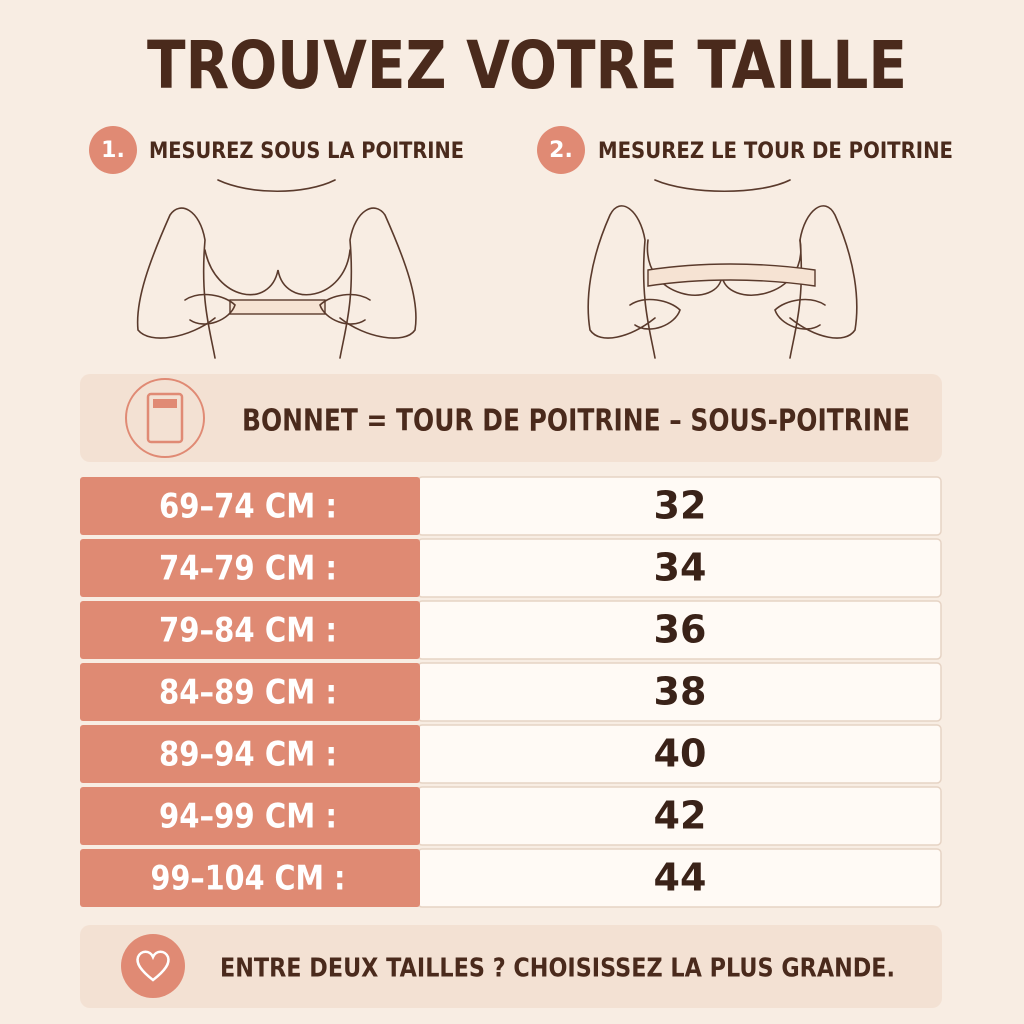 The image size is (1024, 1024). I want to click on range-label: 84–89 CM :, so click(248, 693).